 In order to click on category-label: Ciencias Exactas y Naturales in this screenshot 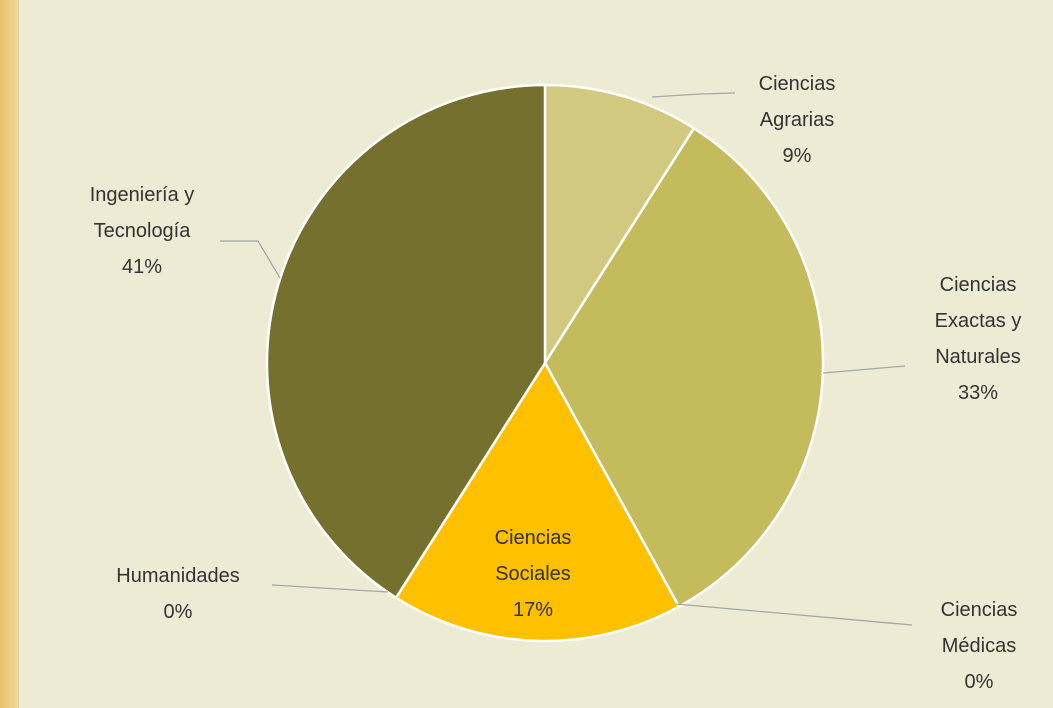, I will do `click(978, 321)`.